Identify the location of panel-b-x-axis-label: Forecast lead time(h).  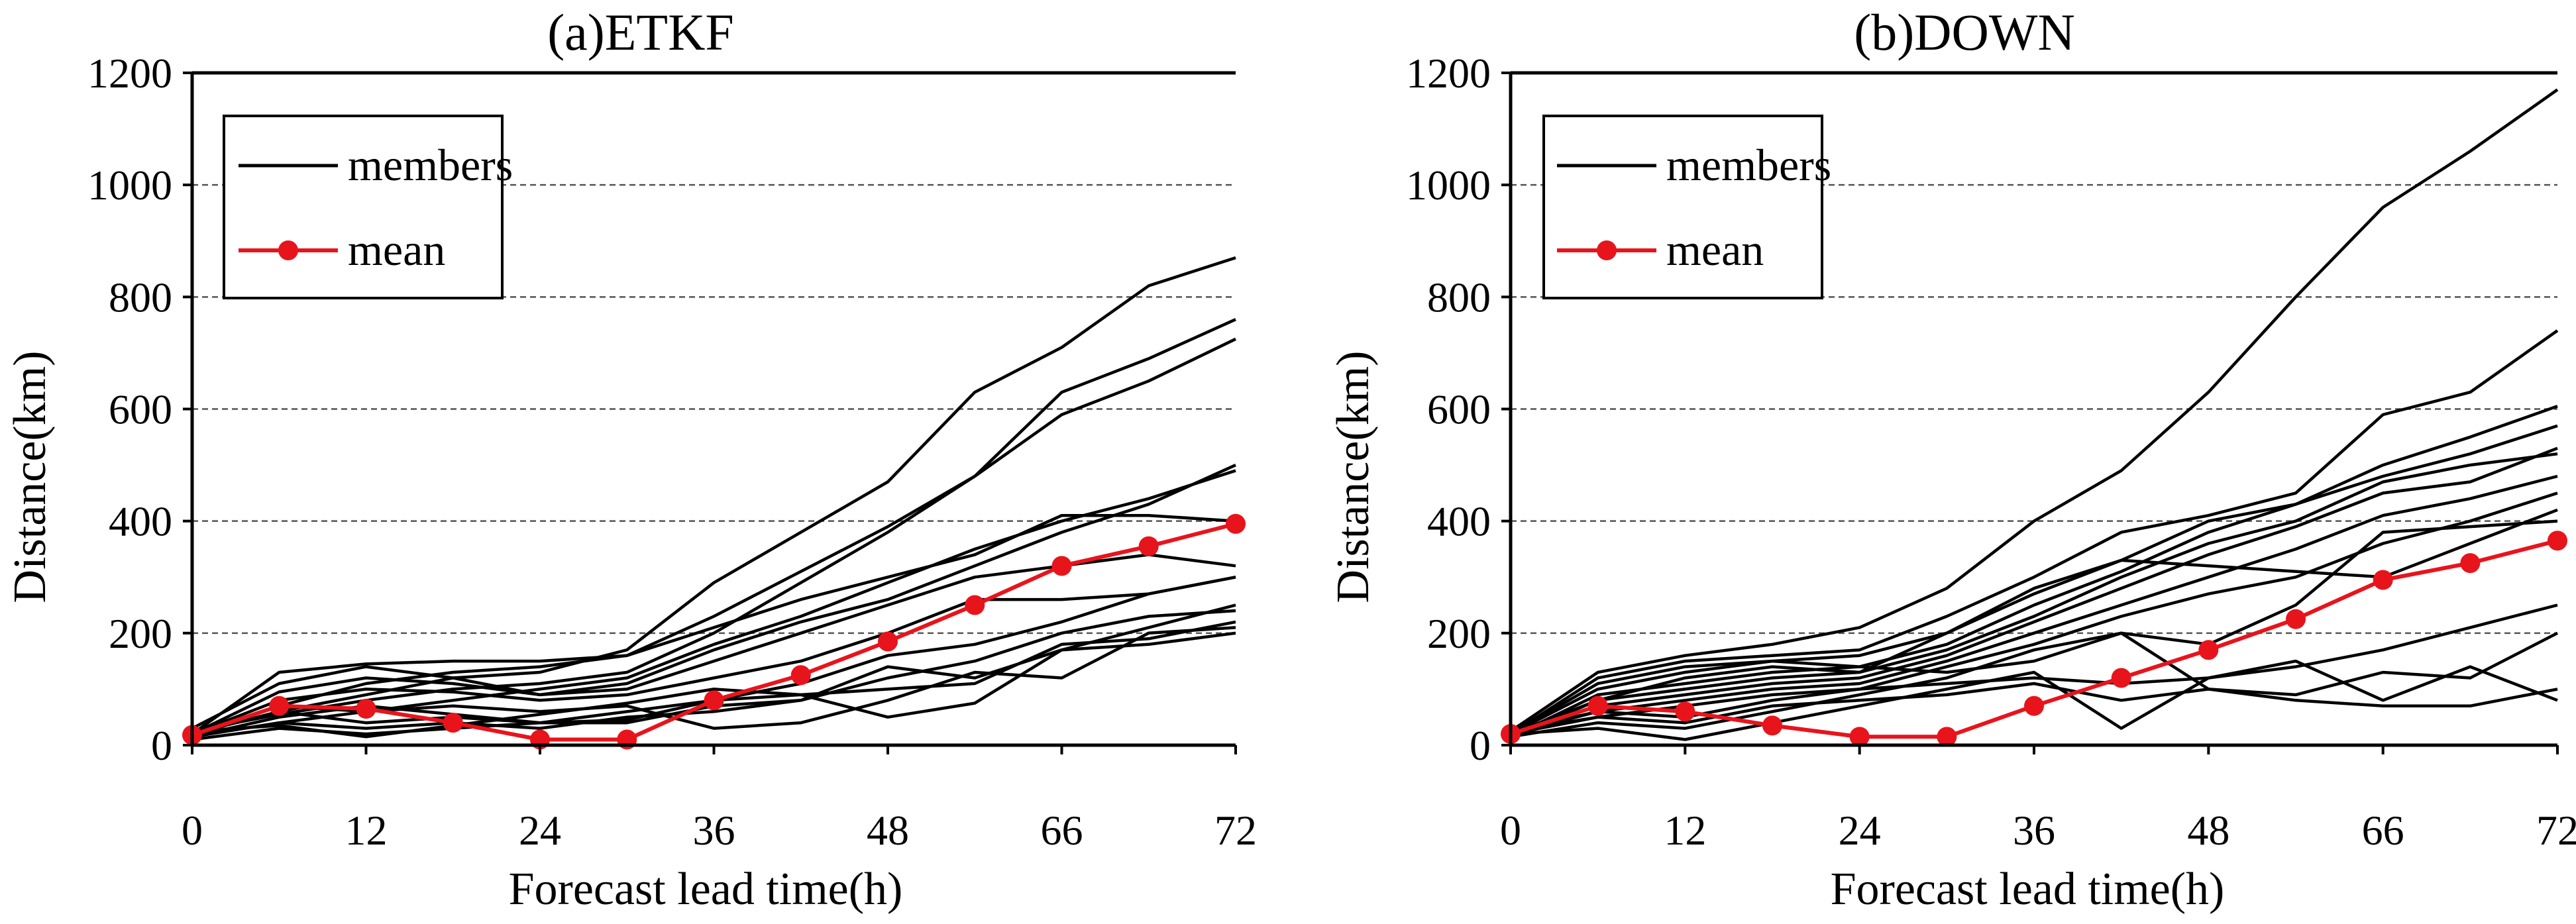
(2028, 889).